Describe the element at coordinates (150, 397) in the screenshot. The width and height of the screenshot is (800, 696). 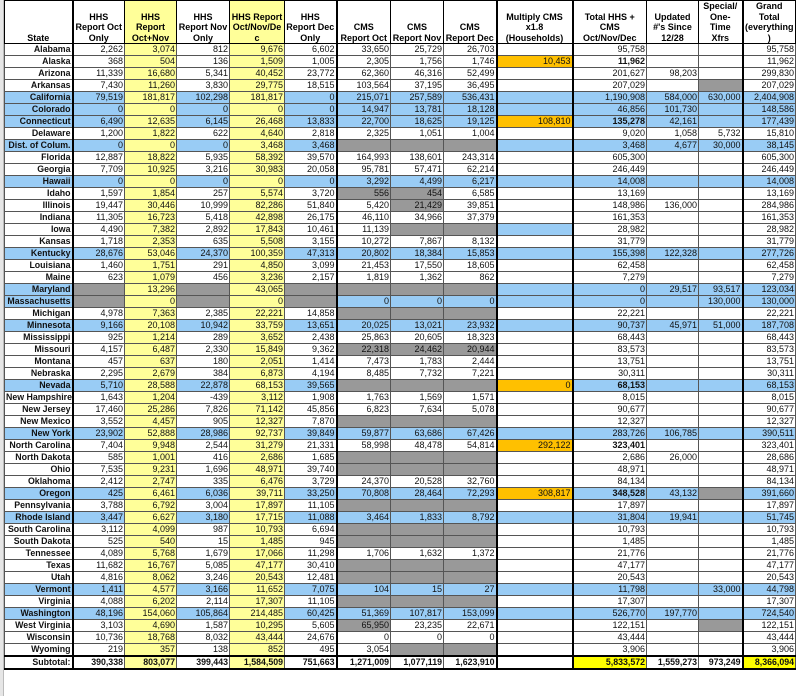
I see `data-cell: 1,204` at that location.